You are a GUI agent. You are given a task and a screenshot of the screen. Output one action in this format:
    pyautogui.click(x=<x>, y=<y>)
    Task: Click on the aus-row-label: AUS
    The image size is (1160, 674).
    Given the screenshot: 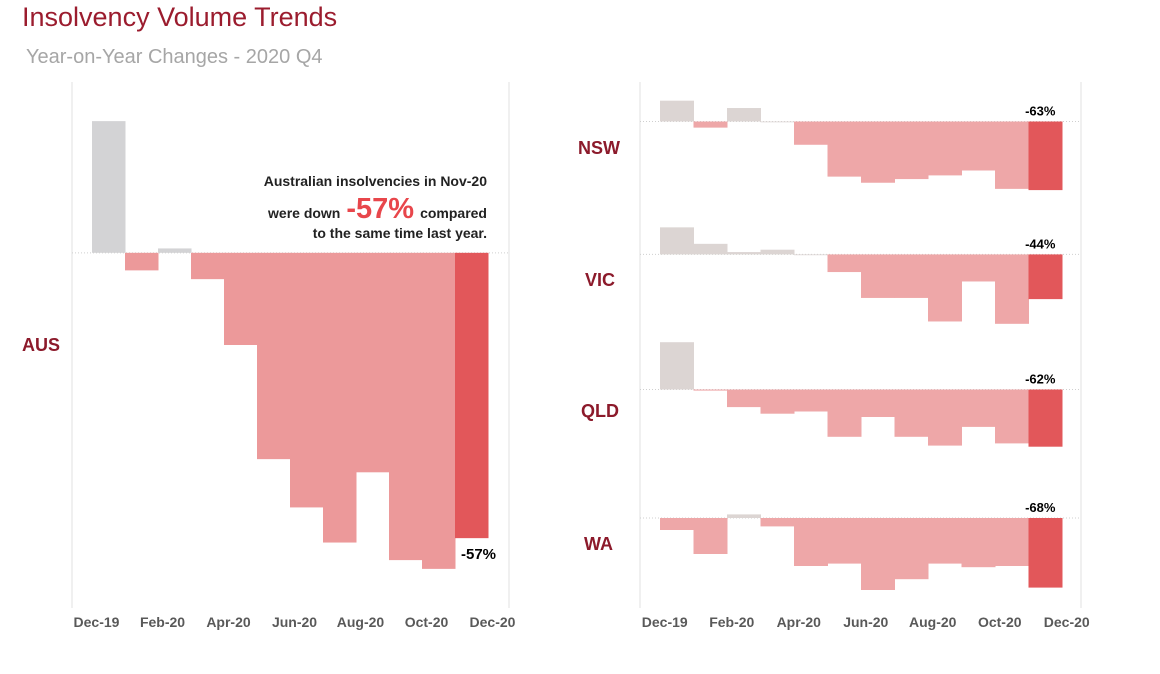 What is the action you would take?
    pyautogui.click(x=41, y=345)
    